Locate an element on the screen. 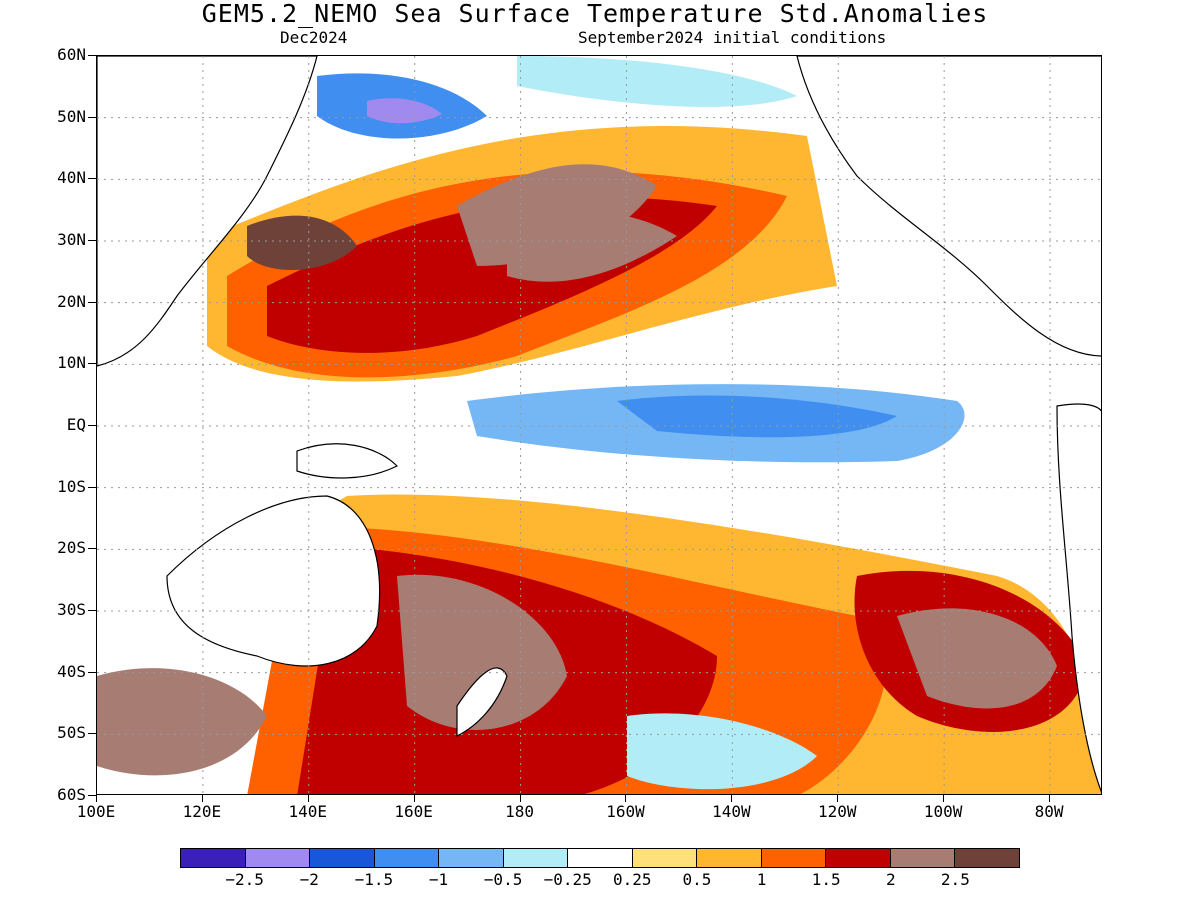 This screenshot has width=1200, height=900. new-guinea-landmass is located at coordinates (347, 461).